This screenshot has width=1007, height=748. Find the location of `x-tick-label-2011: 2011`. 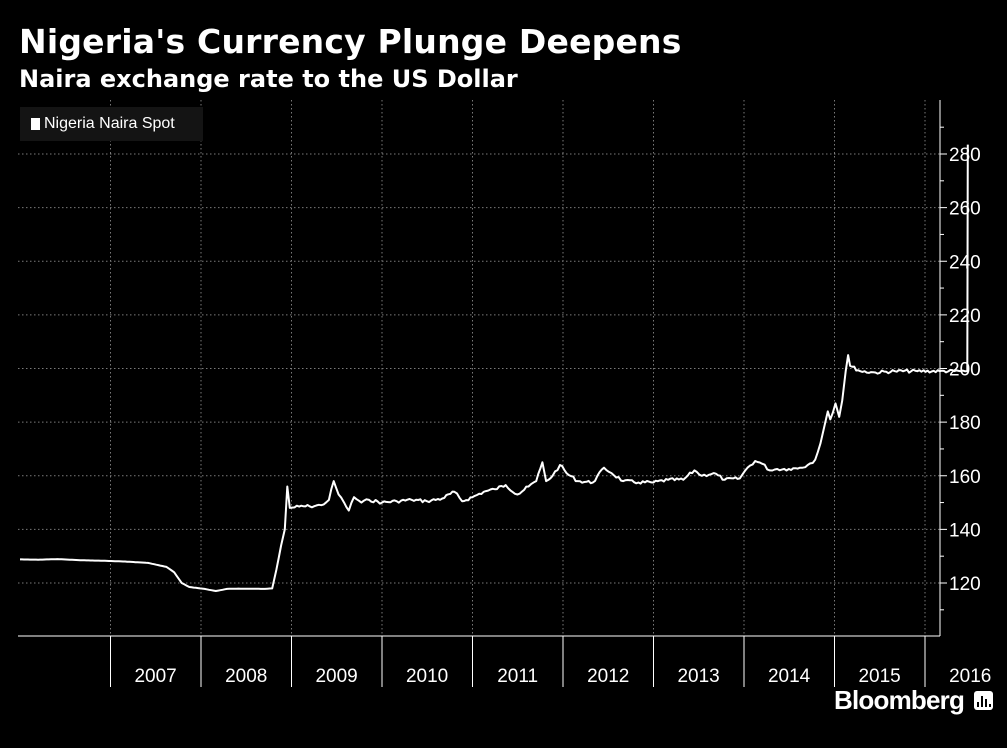

x-tick-label-2011: 2011 is located at coordinates (517, 676).